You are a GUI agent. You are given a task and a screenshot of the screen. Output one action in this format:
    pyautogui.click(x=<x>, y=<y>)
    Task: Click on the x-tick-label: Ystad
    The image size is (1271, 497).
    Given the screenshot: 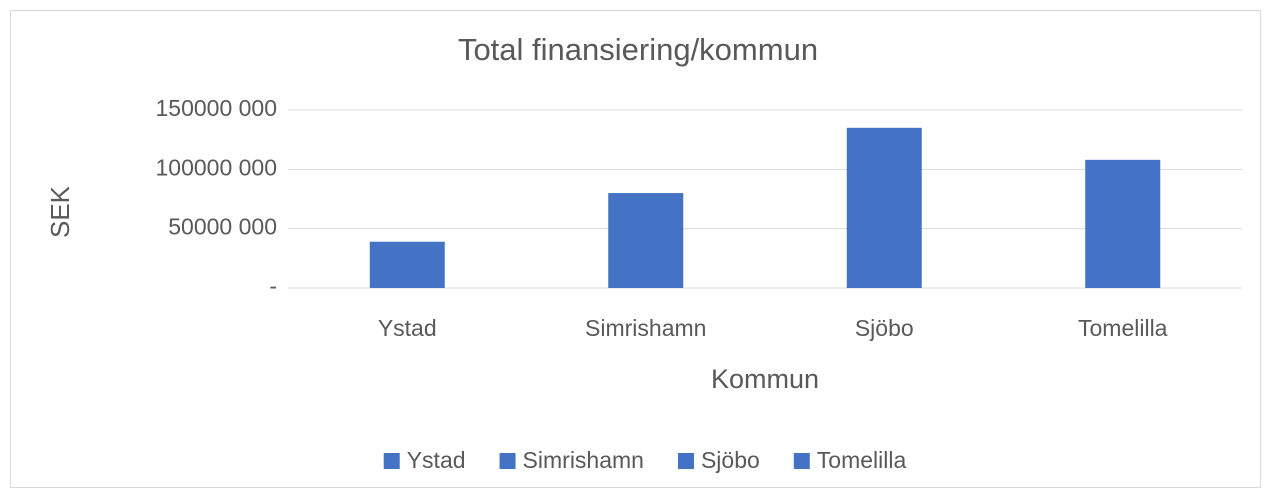 What is the action you would take?
    pyautogui.click(x=407, y=328)
    